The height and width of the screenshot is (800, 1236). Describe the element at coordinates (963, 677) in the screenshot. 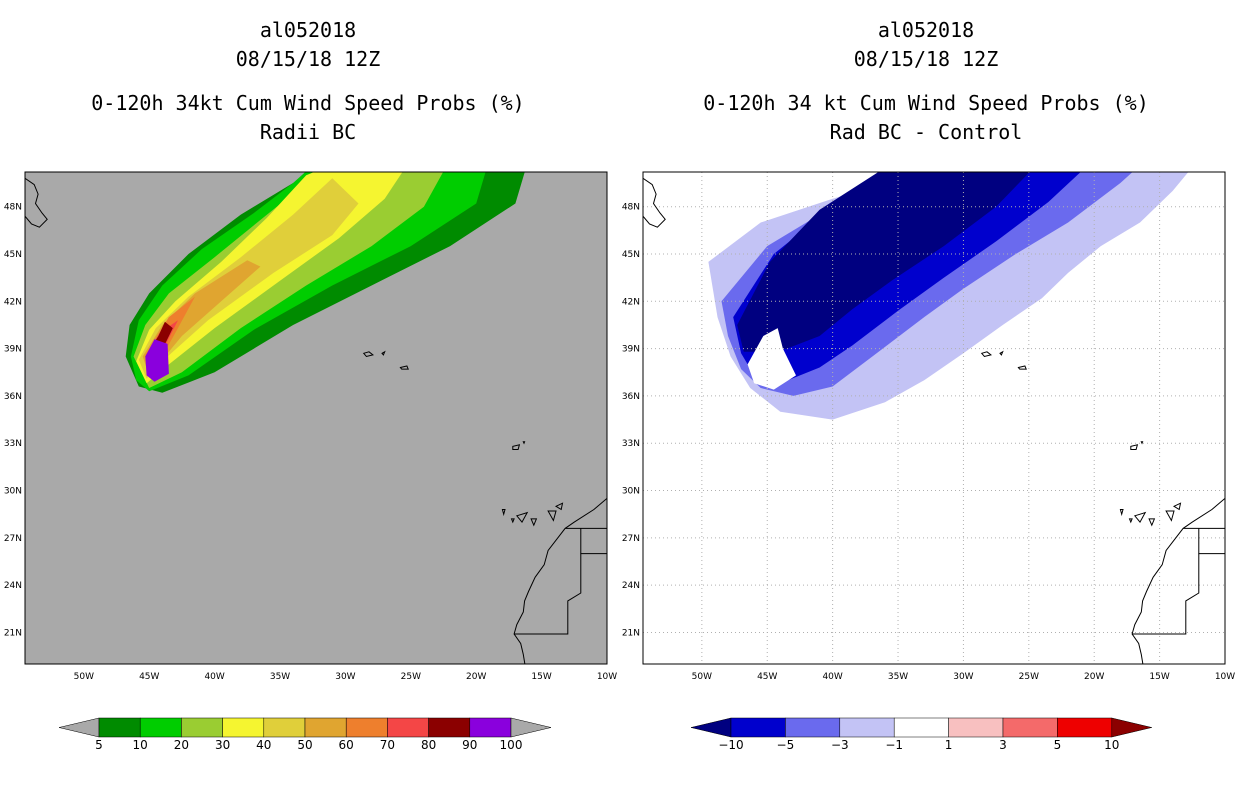

I see `x-tick-label: 30W` at that location.